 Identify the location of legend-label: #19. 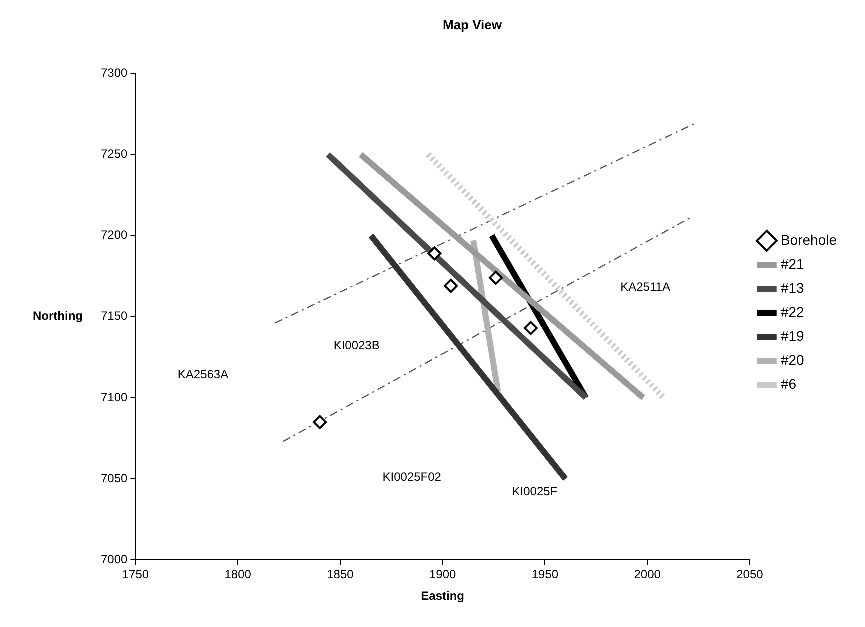
(792, 336).